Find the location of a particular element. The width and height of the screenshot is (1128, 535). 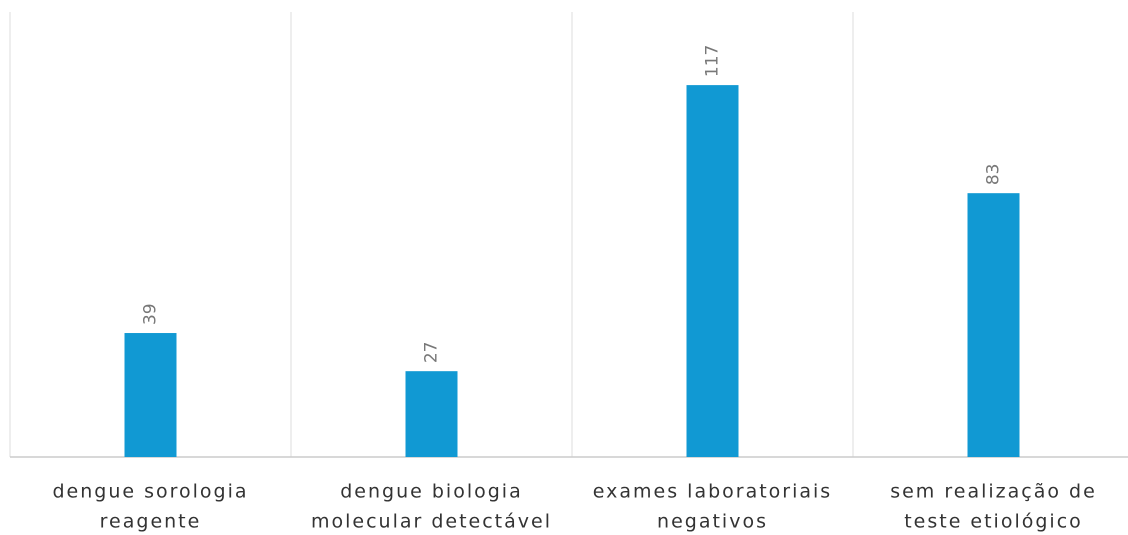

data-label: 117 is located at coordinates (713, 61).